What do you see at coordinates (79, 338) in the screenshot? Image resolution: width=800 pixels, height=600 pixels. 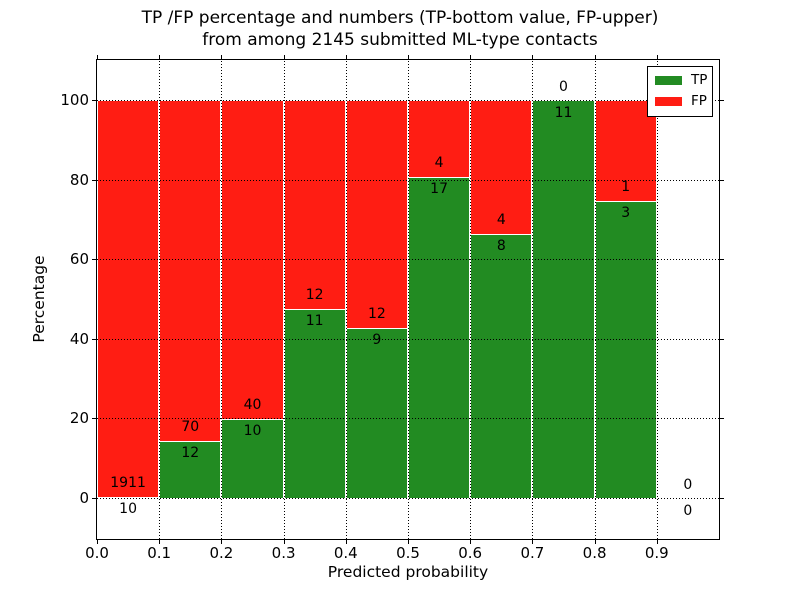 I see `y-tick-label: 40` at bounding box center [79, 338].